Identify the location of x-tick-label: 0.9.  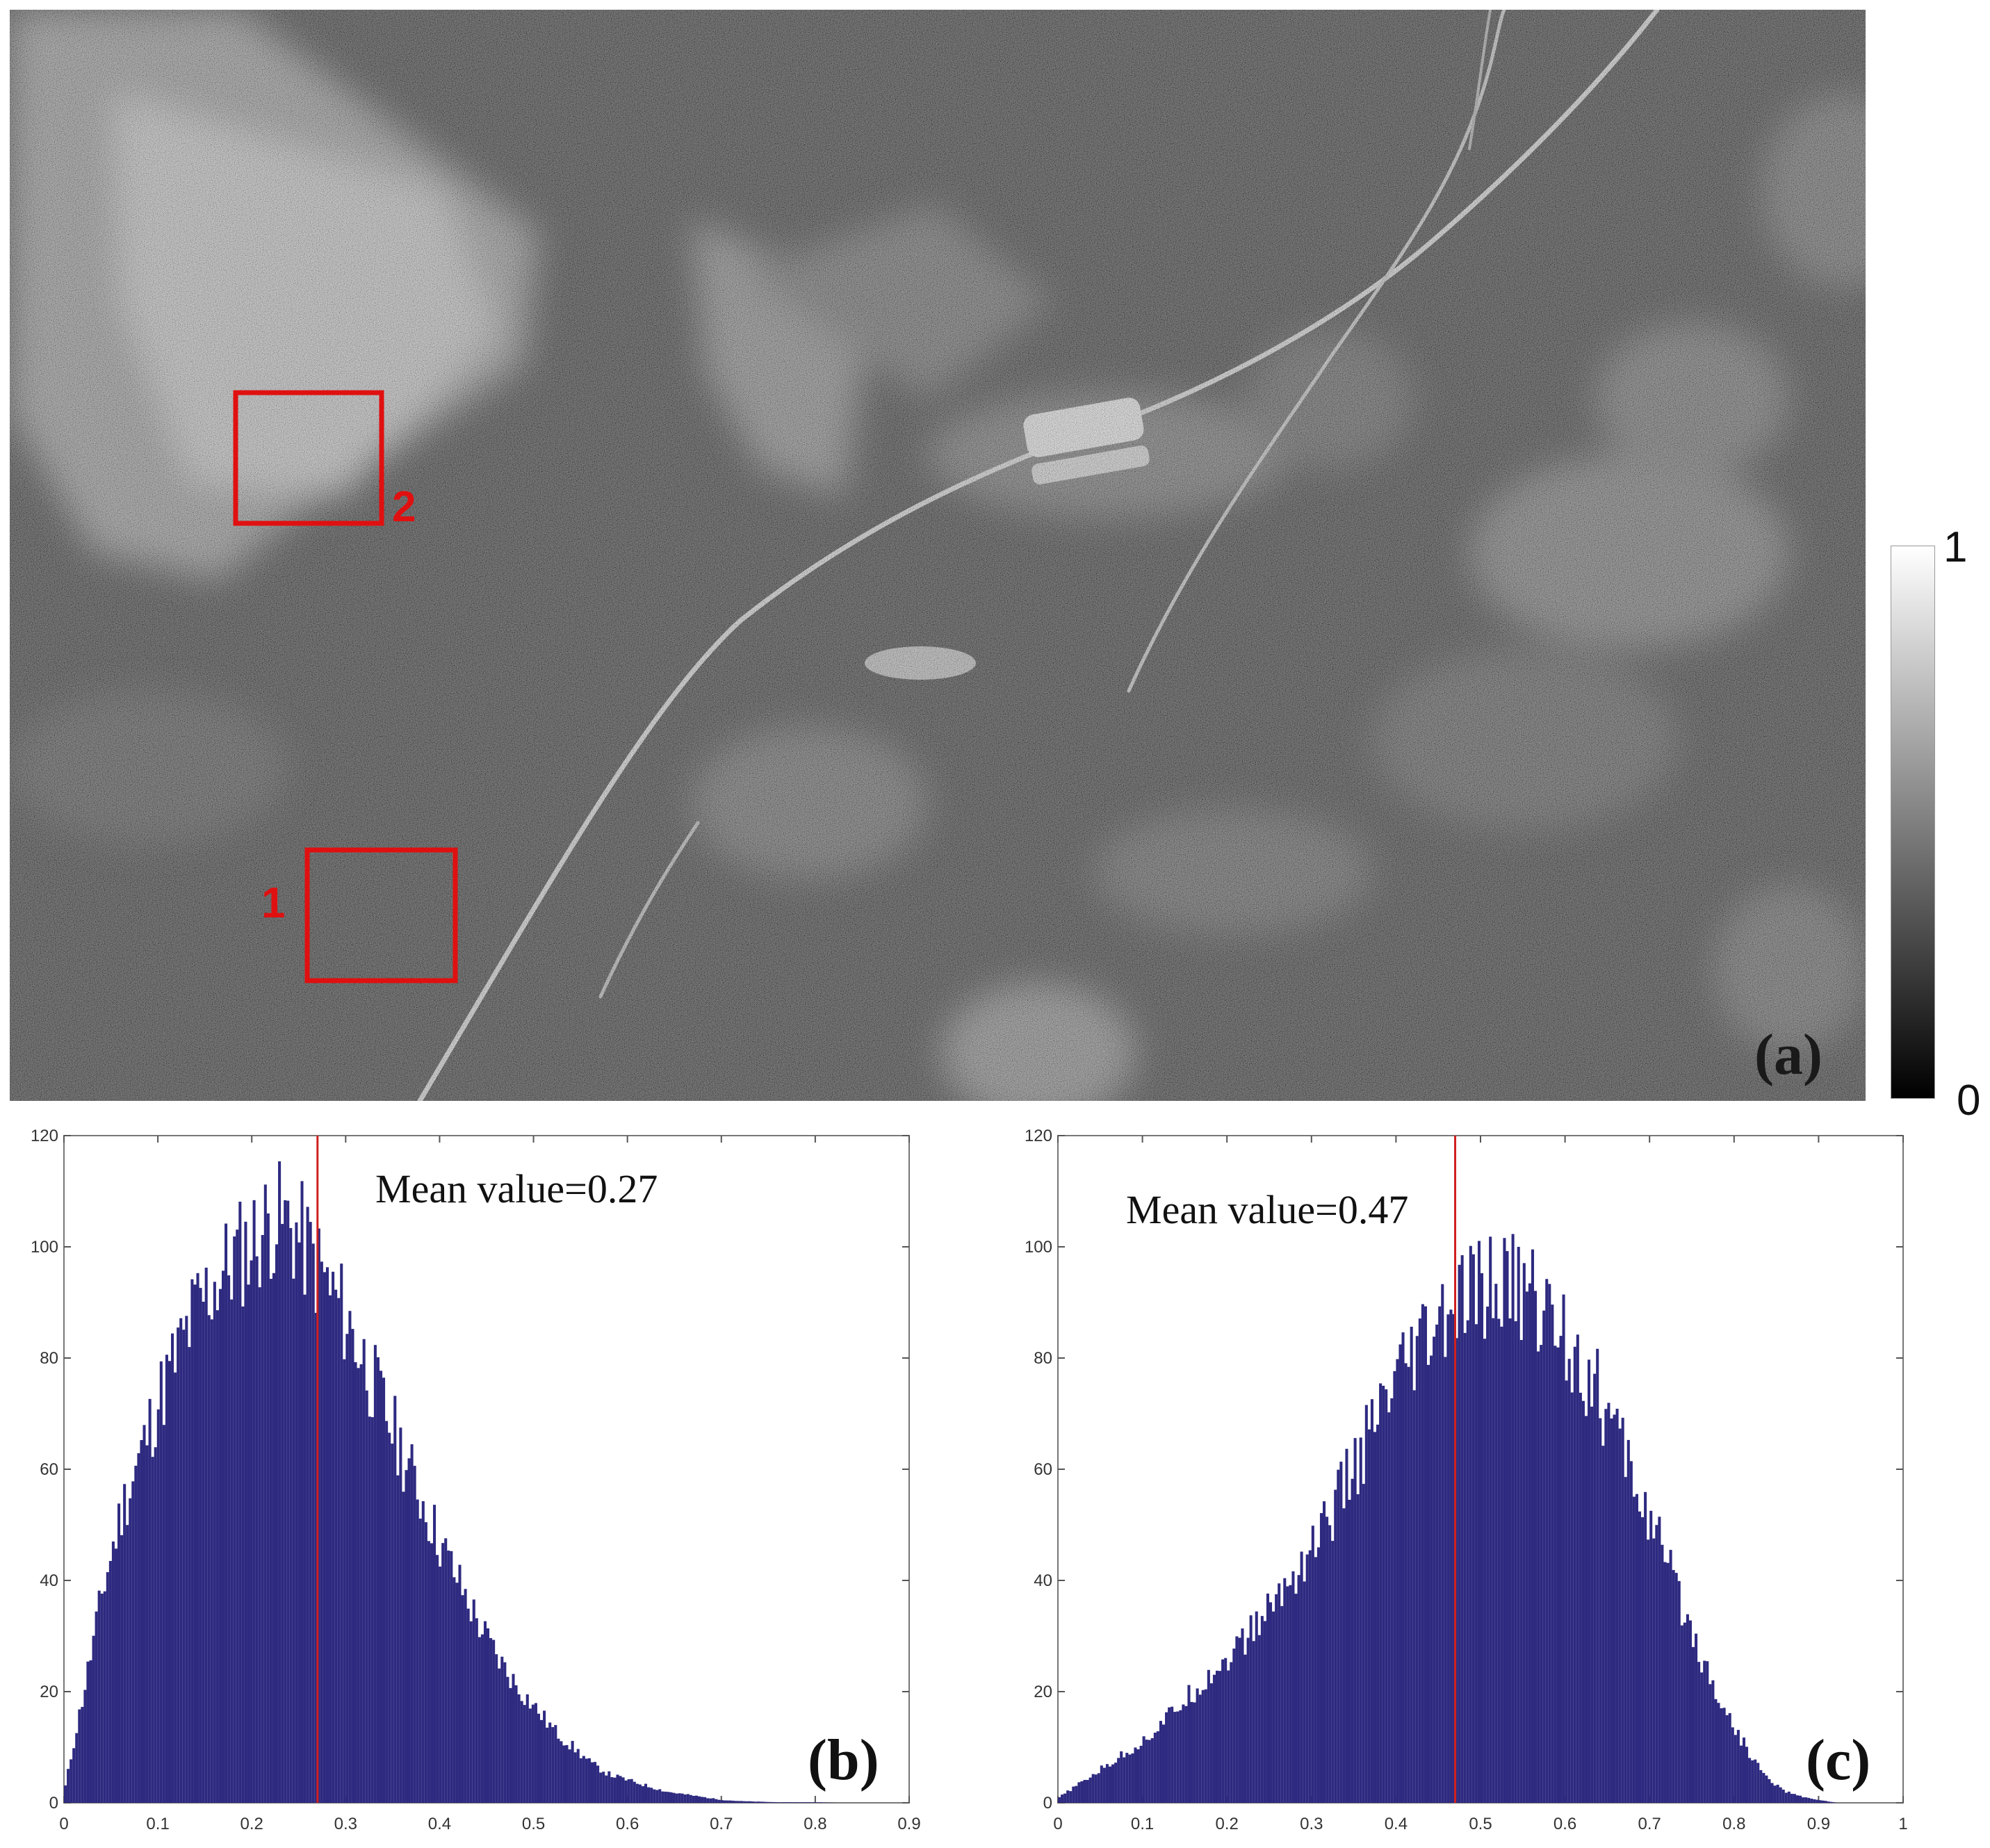
(1818, 1824).